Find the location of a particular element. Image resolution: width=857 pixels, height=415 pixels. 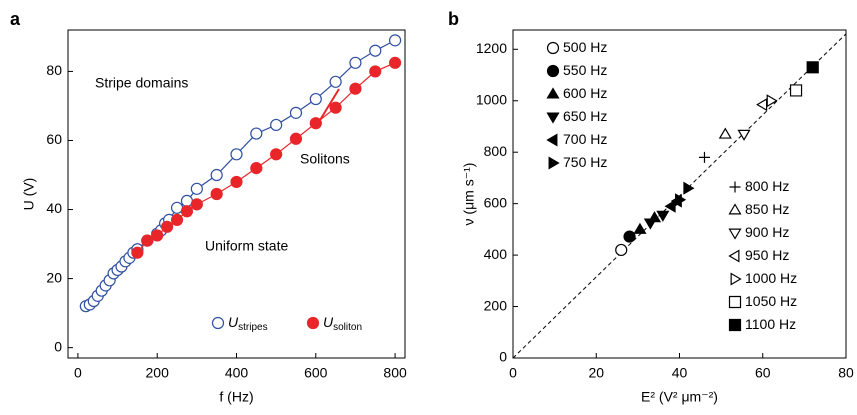

legend-subscript: stripes is located at coordinates (252, 327).